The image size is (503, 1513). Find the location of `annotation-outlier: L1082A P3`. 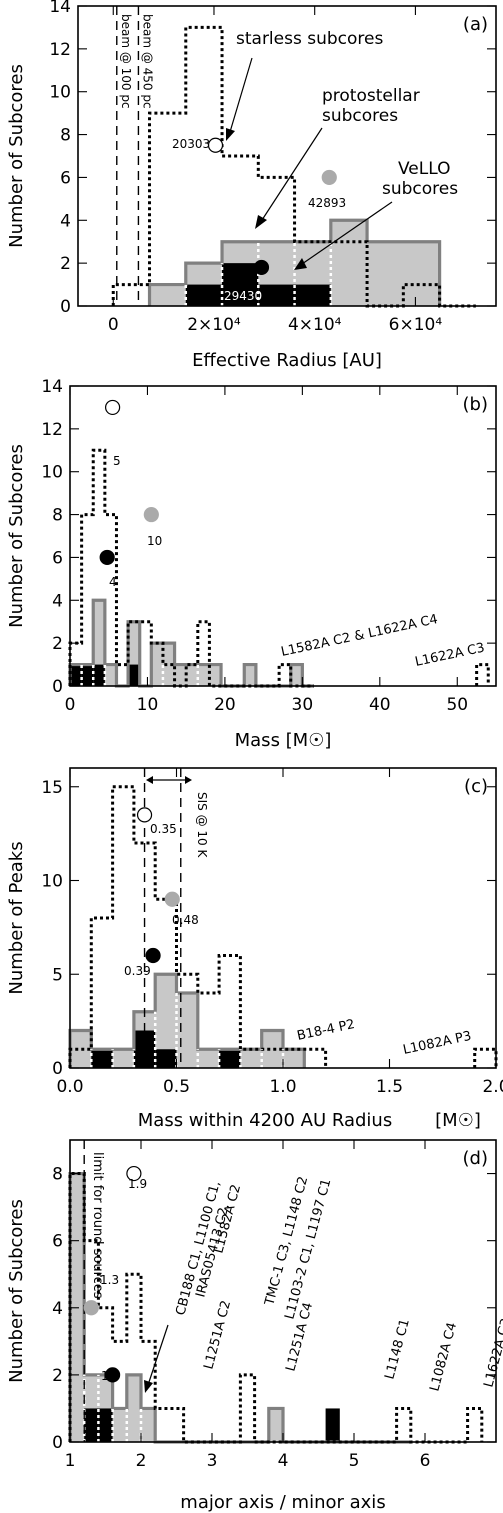

annotation-outlier: L1082A P3 is located at coordinates (437, 1043).